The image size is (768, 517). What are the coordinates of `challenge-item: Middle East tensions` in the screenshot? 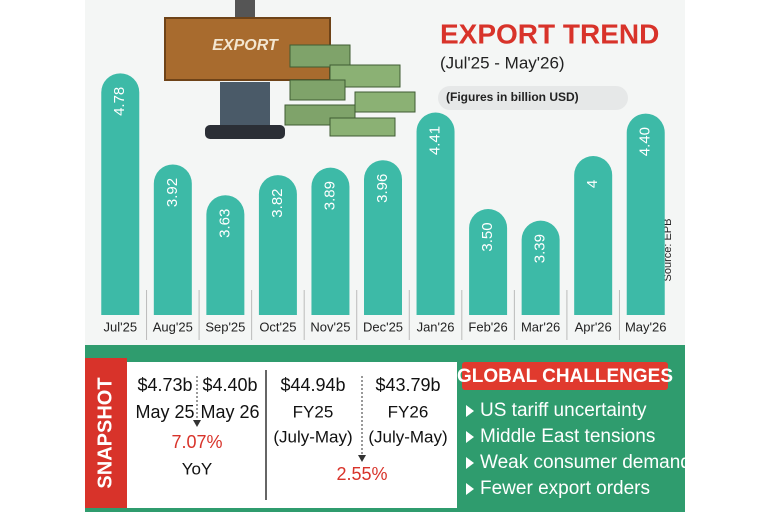 It's located at (567, 436).